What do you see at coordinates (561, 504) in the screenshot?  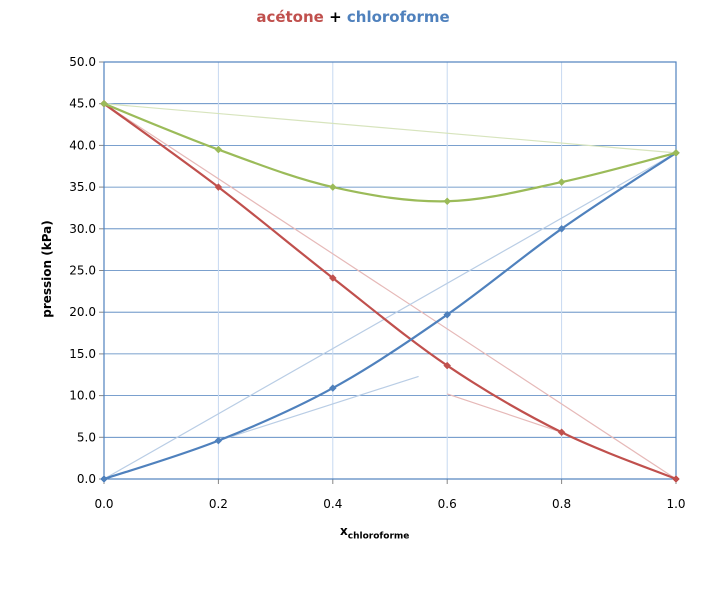 I see `x-tick-label: 0.8` at bounding box center [561, 504].